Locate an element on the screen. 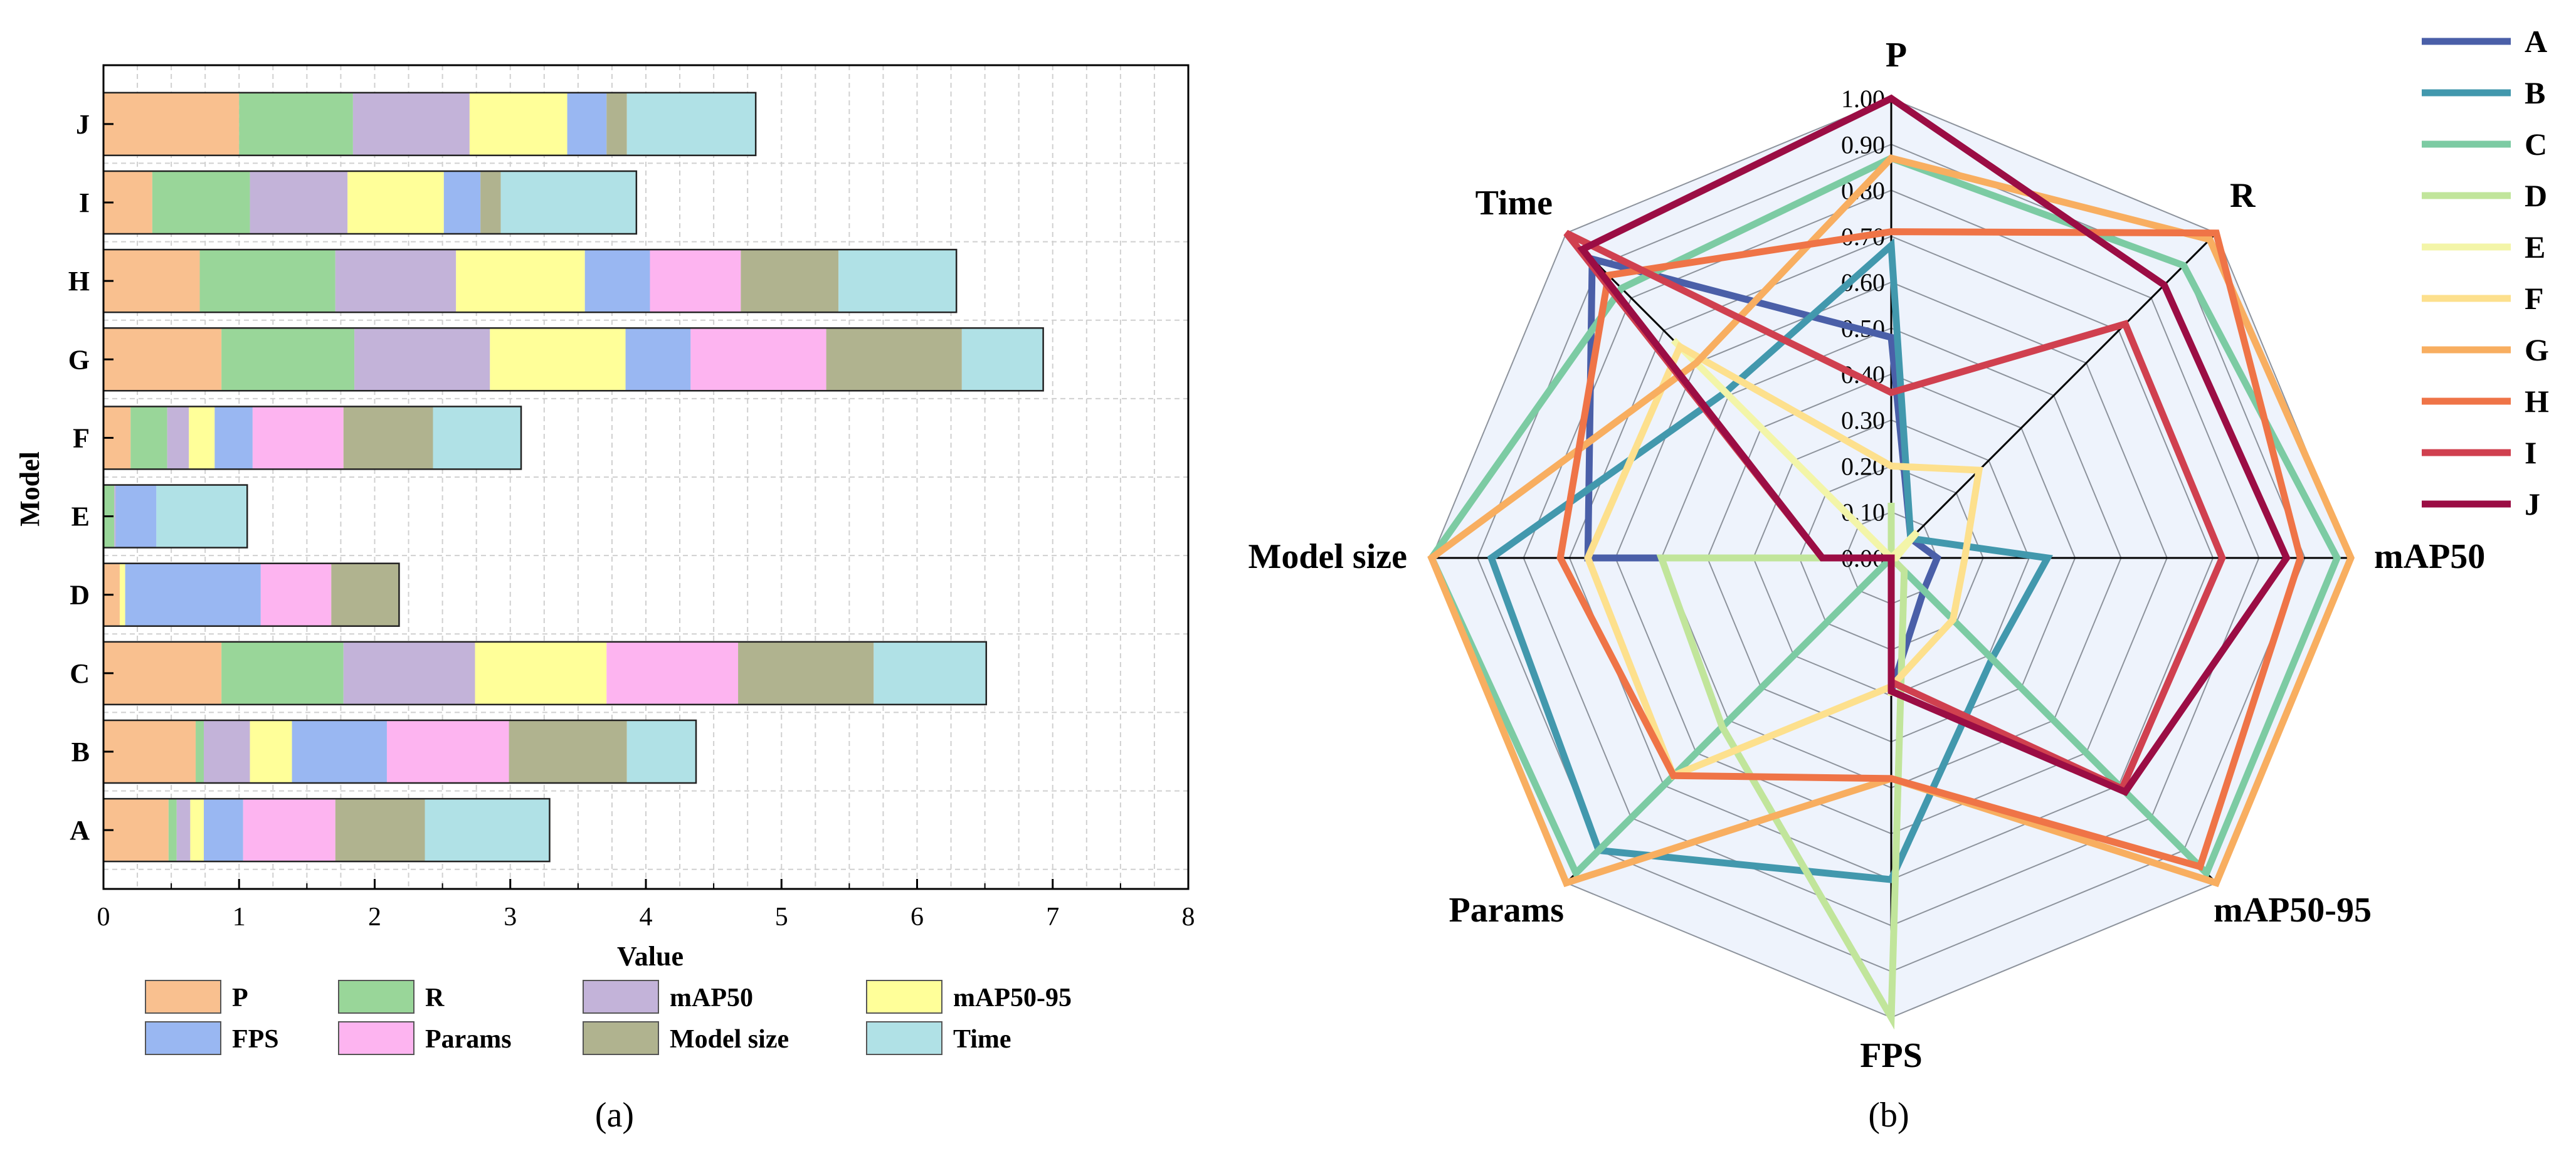 The height and width of the screenshot is (1156, 2576). legend-label: mAP50-95 is located at coordinates (1012, 998).